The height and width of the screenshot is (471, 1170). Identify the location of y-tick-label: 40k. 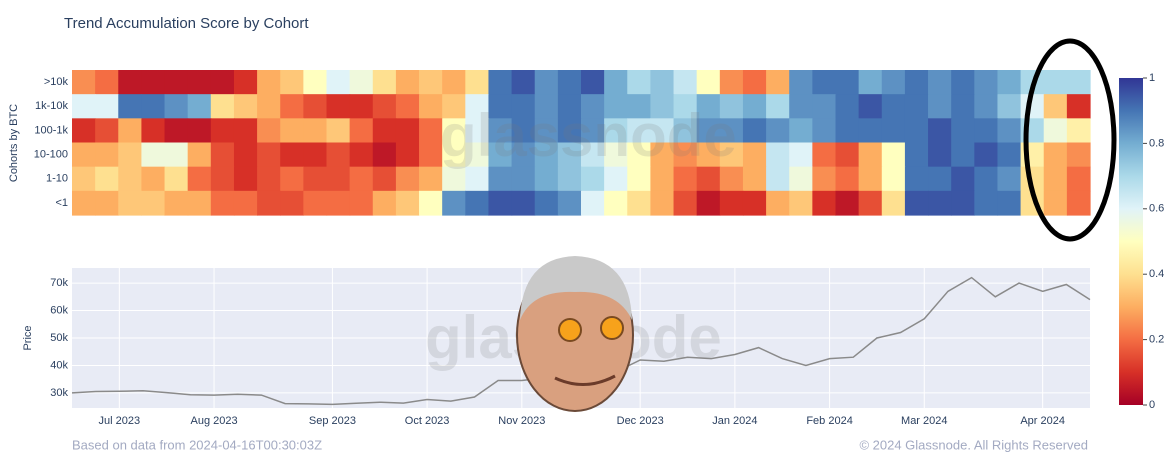
(59, 365).